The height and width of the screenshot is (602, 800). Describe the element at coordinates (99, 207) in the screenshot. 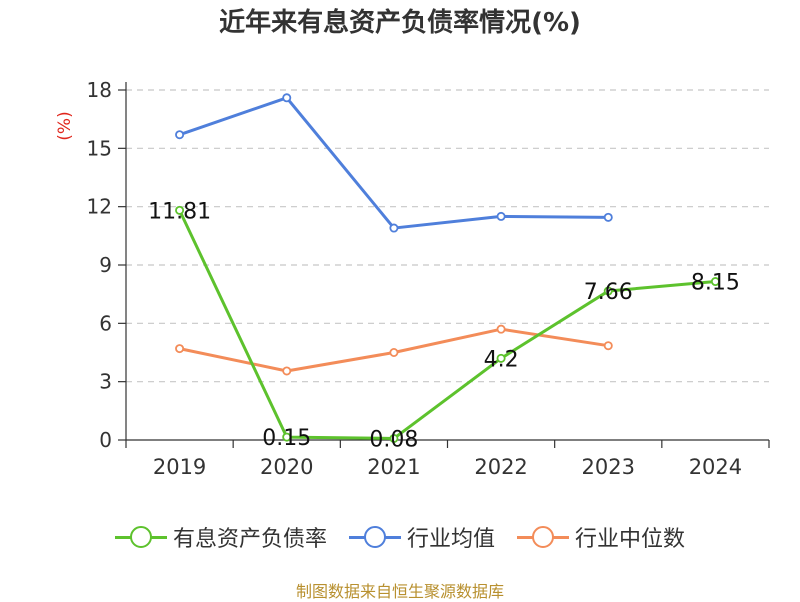

I see `y-tick-label: 12` at that location.